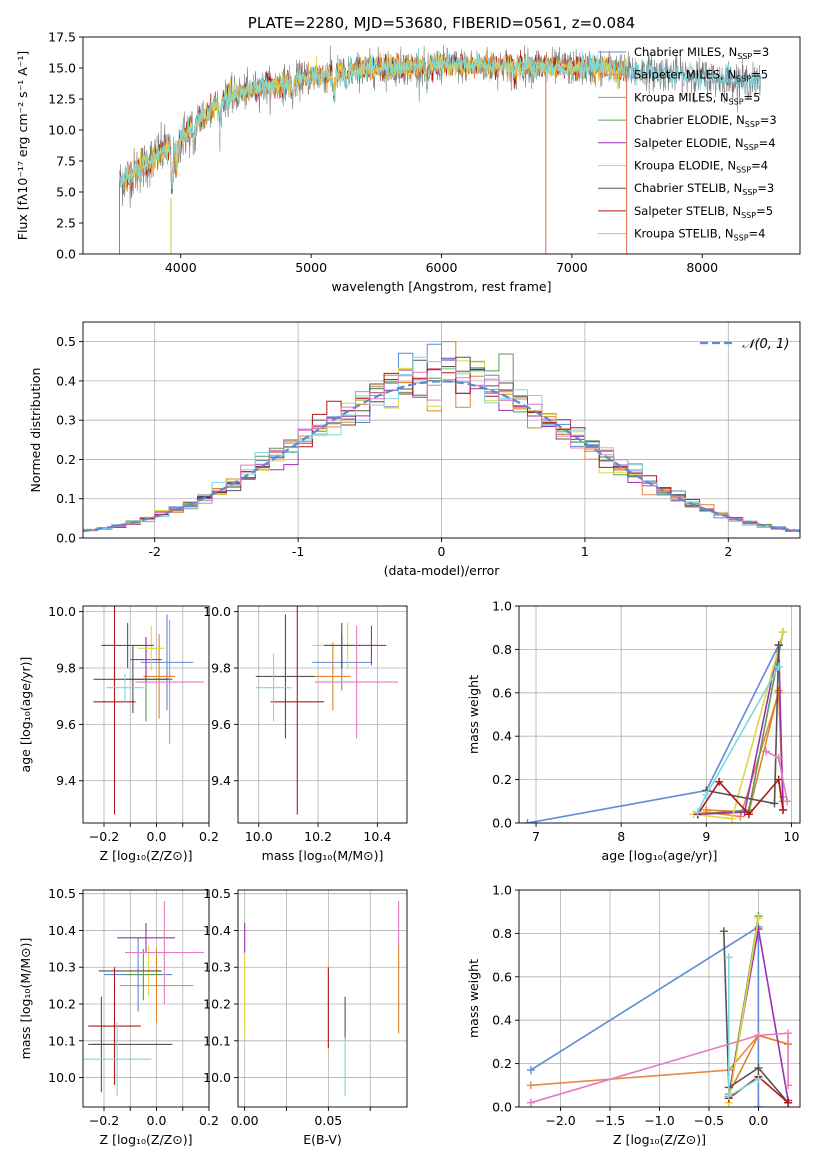  Describe the element at coordinates (473, 998) in the screenshot. I see `y-axis-label: mass weight` at that location.